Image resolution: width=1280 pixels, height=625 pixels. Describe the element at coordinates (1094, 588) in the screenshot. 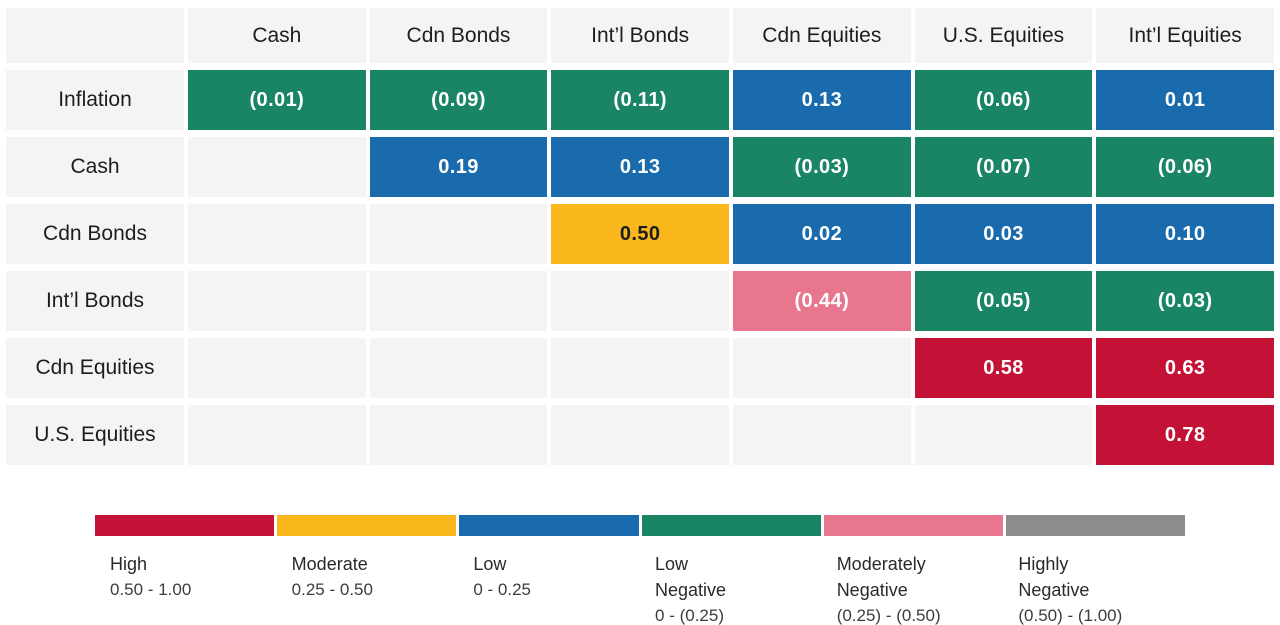

I see `legend-item-highly-negative: Highly Negative (0.50) - (1.00)` at that location.